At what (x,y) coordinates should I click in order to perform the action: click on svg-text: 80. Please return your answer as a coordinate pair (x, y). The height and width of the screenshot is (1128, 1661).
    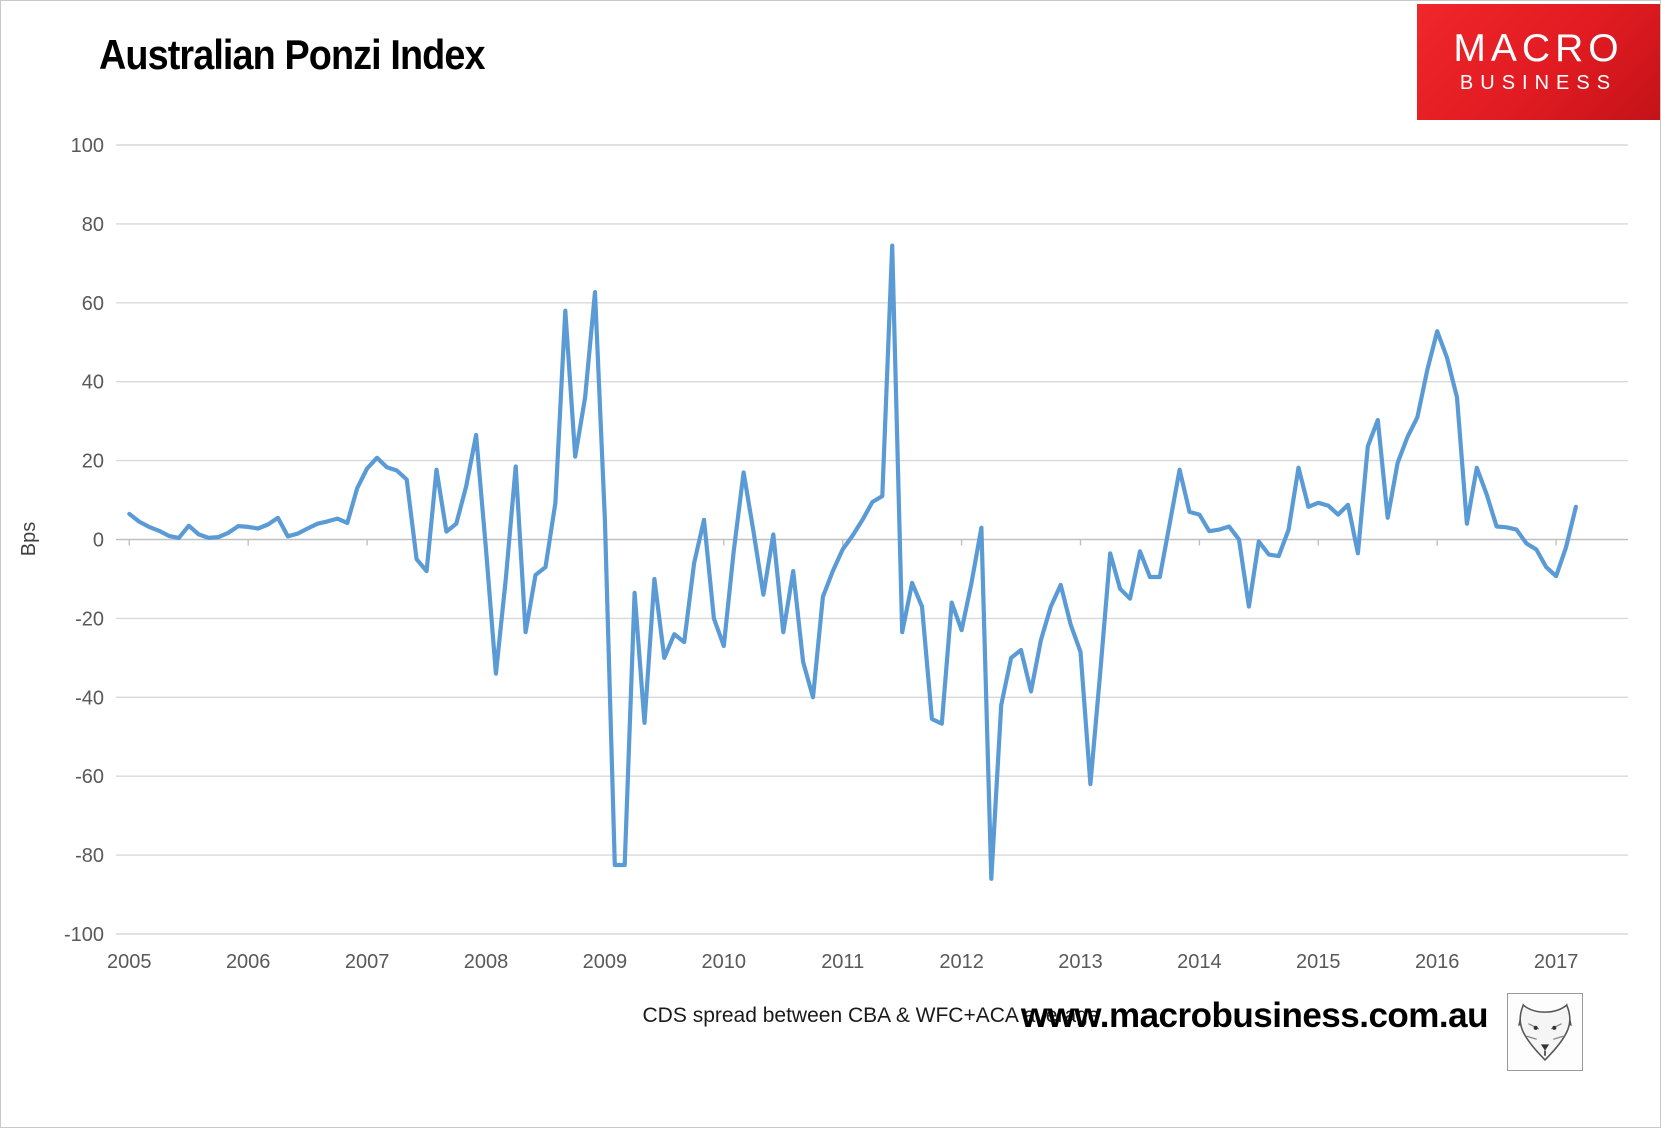
    Looking at the image, I should click on (93, 225).